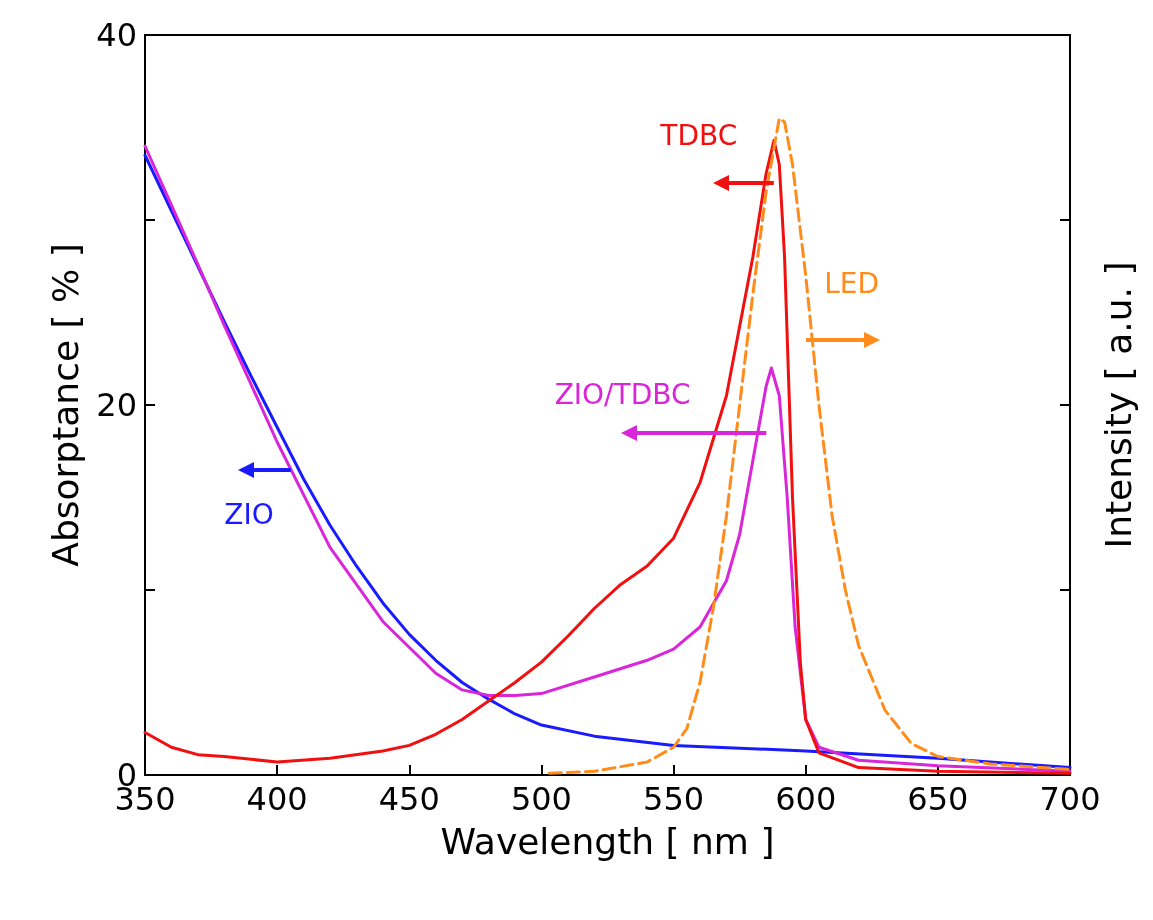  I want to click on y2-axis-title: Intensity [ a.u. ], so click(1118, 405).